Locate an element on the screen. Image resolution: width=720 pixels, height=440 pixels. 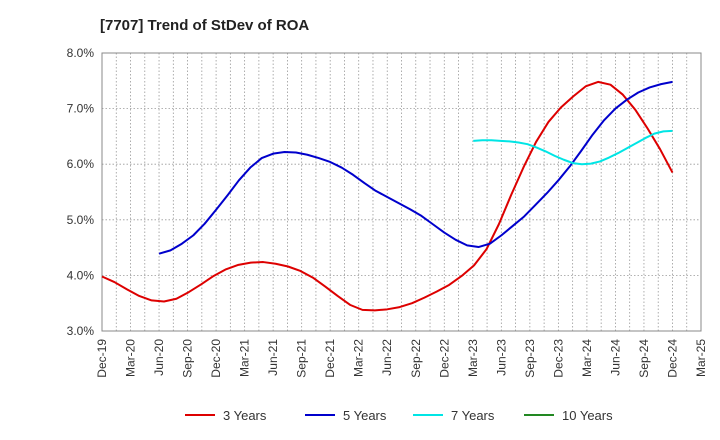
x-tick-label: Sep-21 is located at coordinates (302, 358).